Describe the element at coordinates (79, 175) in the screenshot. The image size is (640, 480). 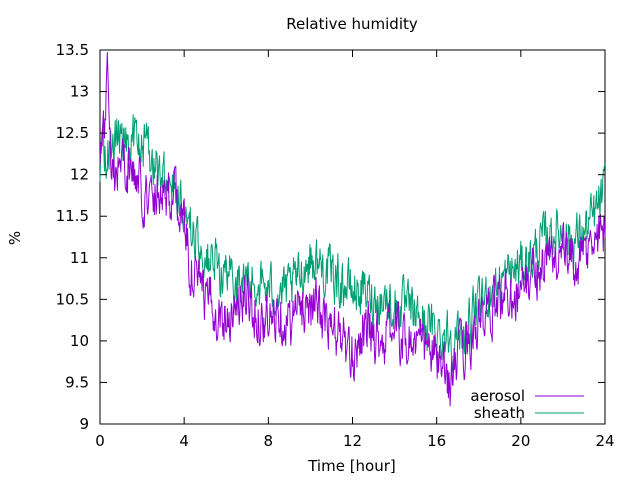
I see `y-tick-label: 12` at that location.